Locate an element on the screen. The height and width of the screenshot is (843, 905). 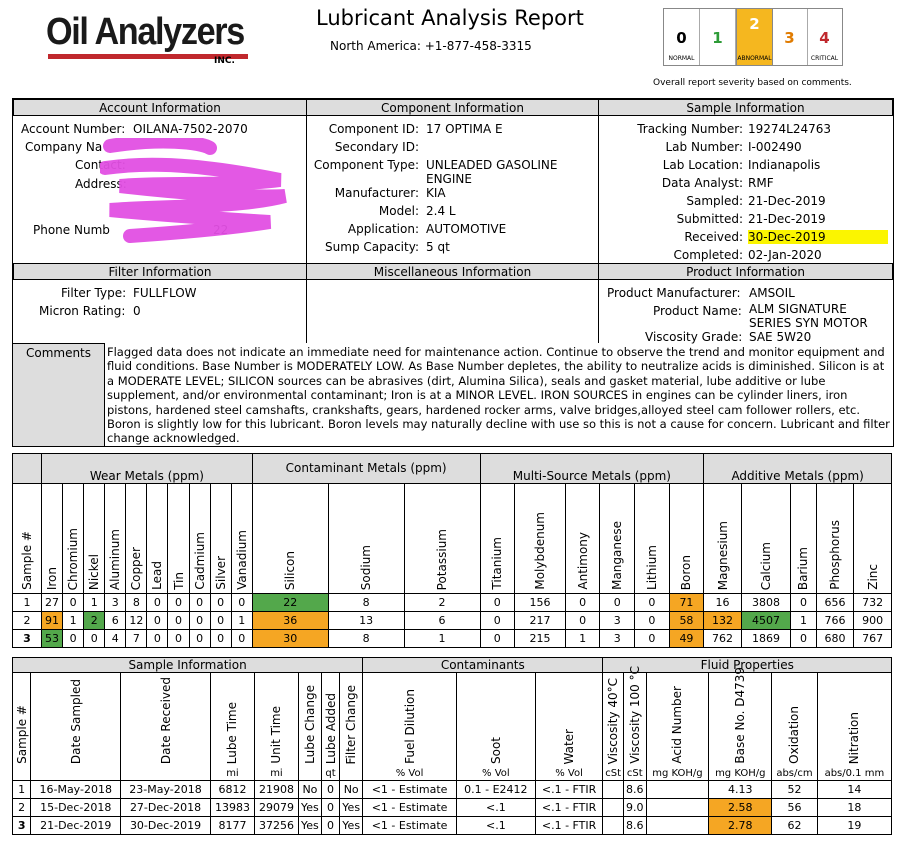
sample-info-value: I-002490 is located at coordinates (775, 147).